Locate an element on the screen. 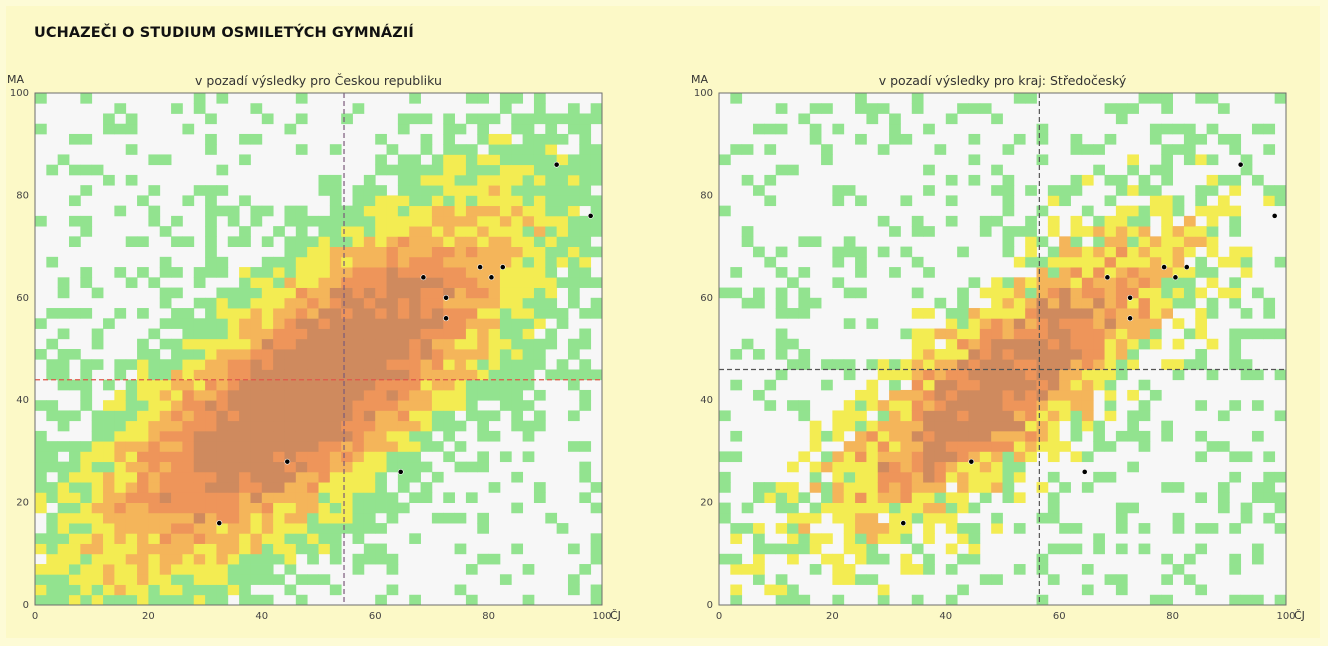 The height and width of the screenshot is (646, 1328). x-tick-label: 0 is located at coordinates (719, 616).